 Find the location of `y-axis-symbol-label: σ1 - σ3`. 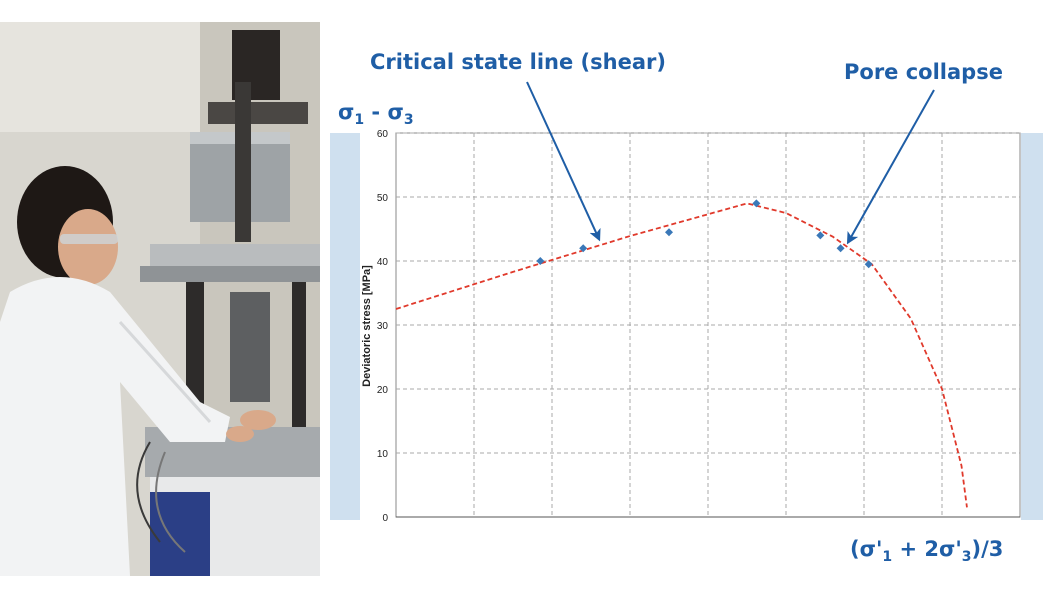

y-axis-symbol-label: σ1 - σ3 is located at coordinates (376, 114).